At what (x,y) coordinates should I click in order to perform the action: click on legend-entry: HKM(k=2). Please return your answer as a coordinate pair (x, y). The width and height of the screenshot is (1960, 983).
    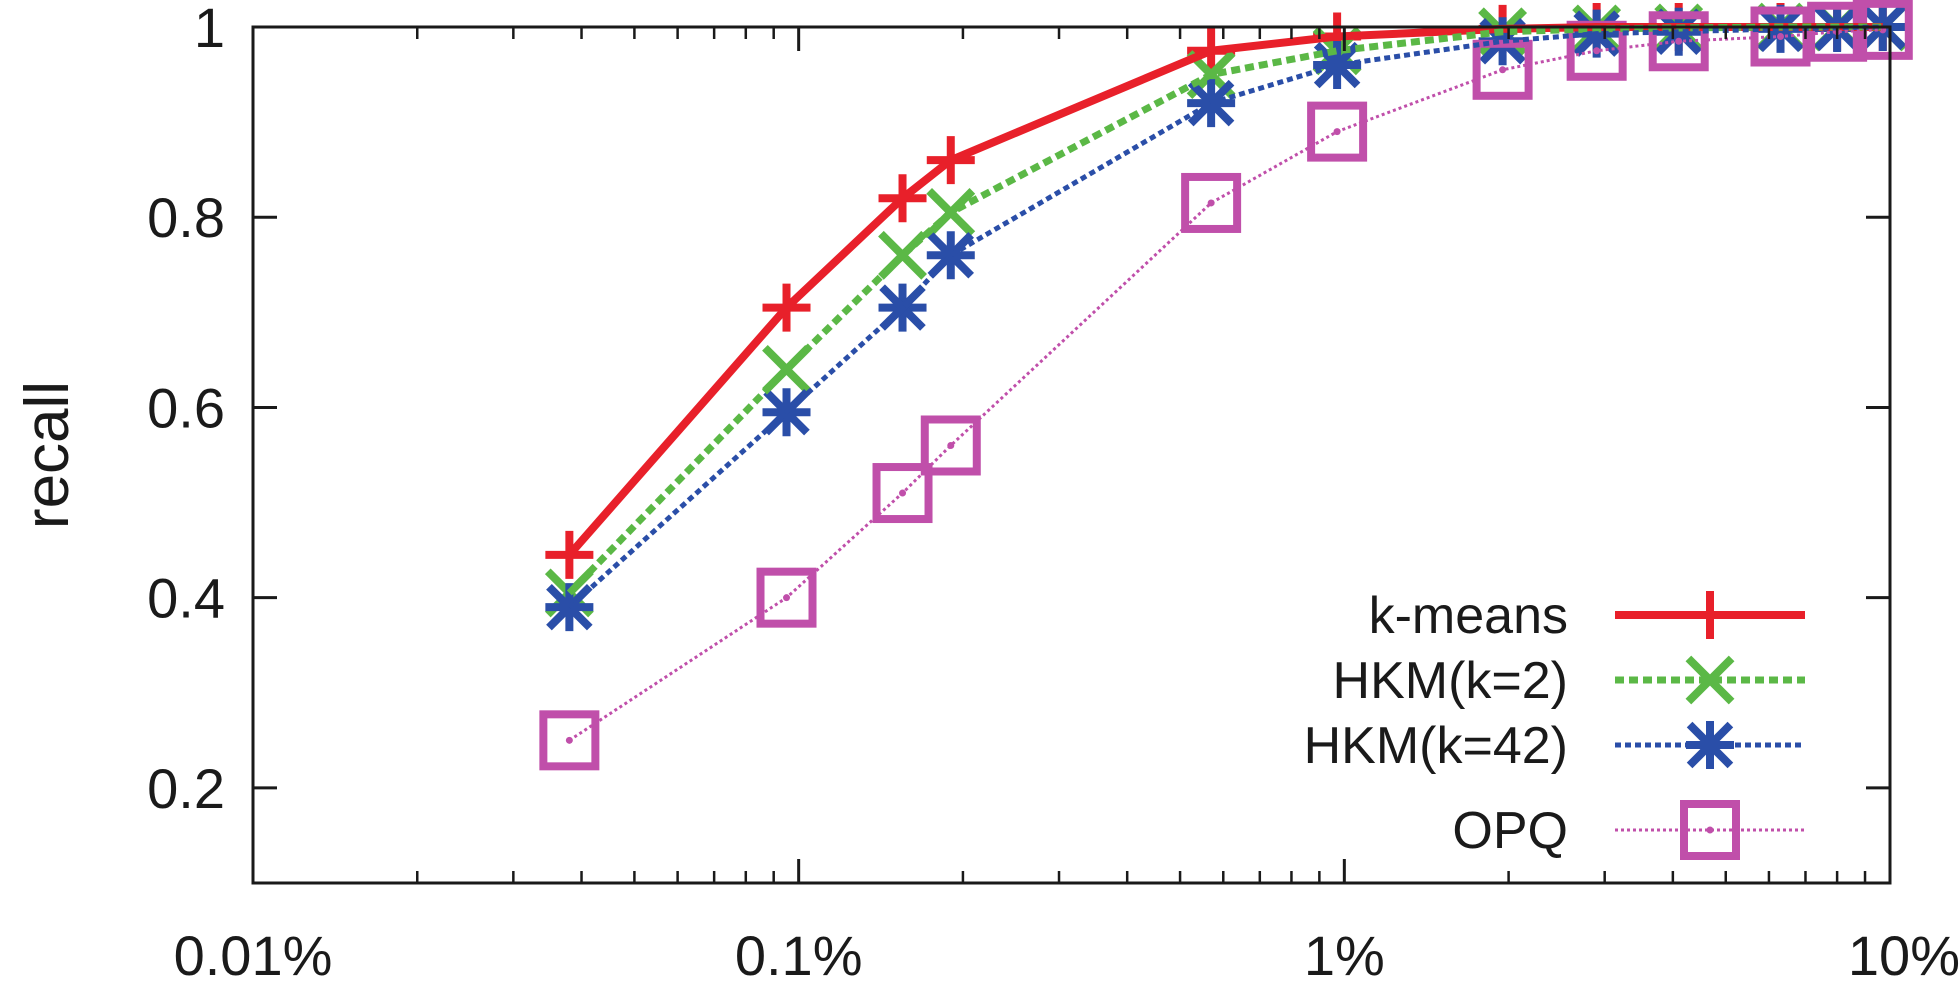
    Looking at the image, I should click on (1569, 681).